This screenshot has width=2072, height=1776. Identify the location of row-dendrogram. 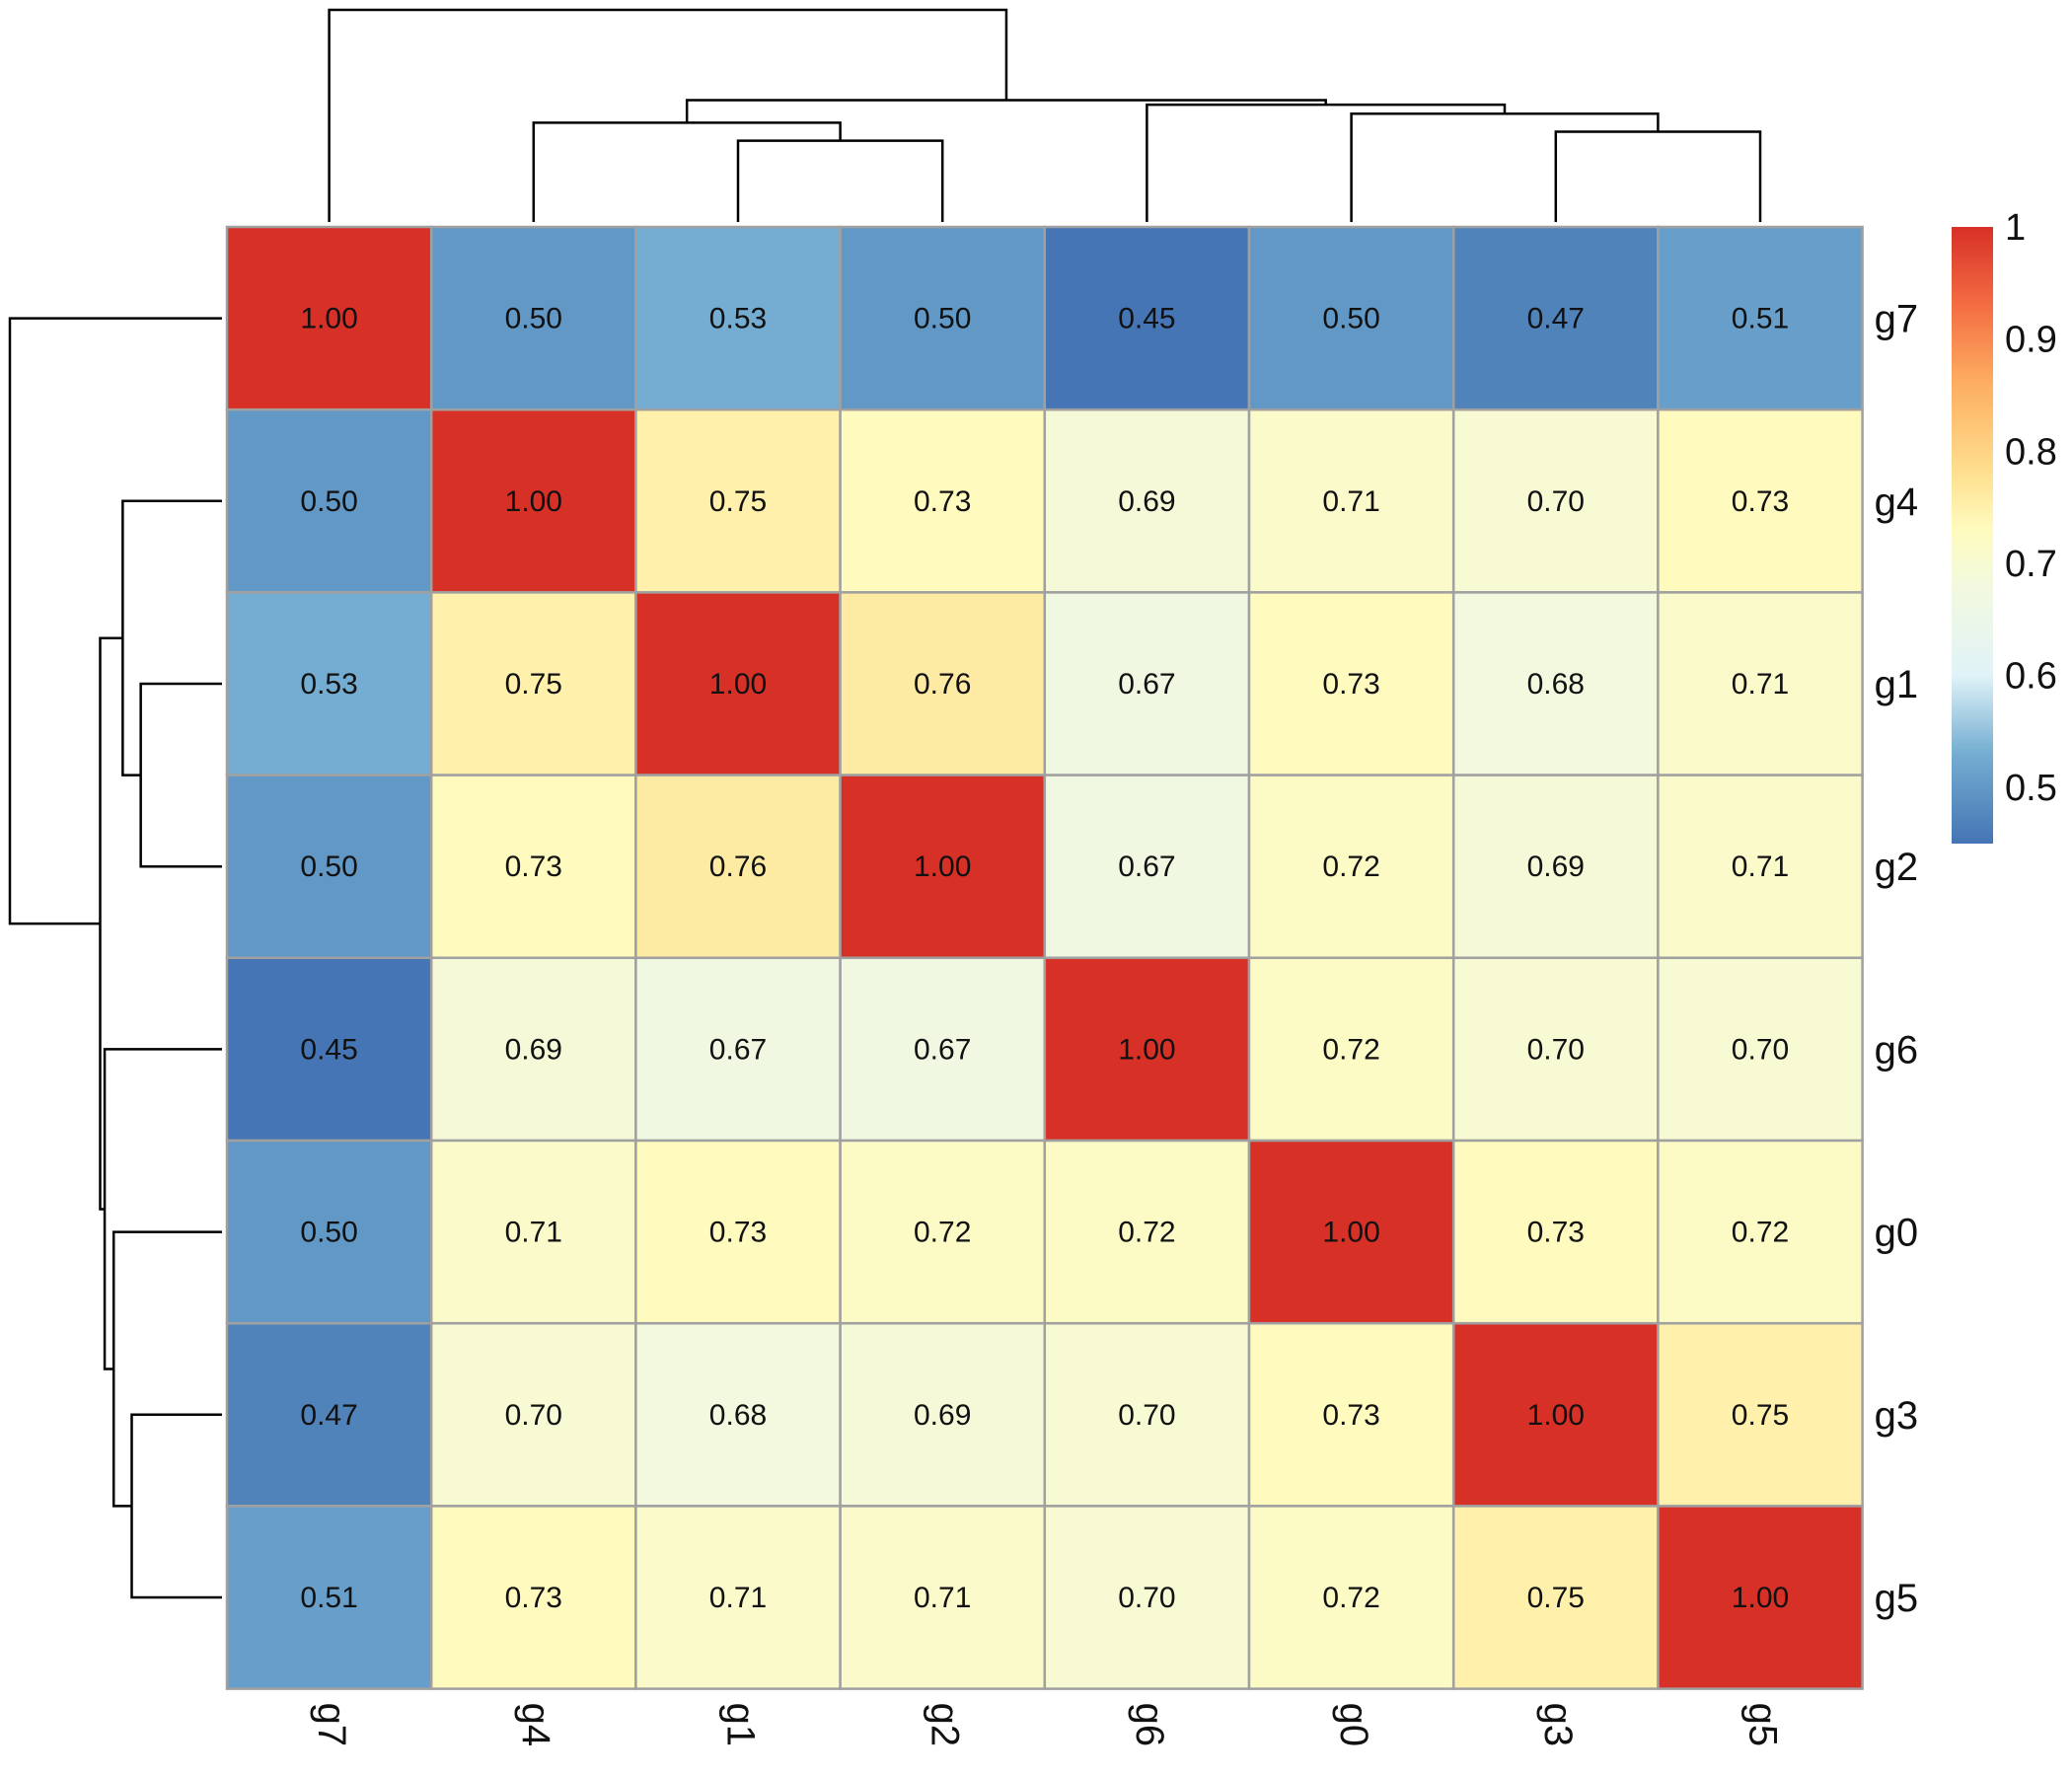
(115, 958).